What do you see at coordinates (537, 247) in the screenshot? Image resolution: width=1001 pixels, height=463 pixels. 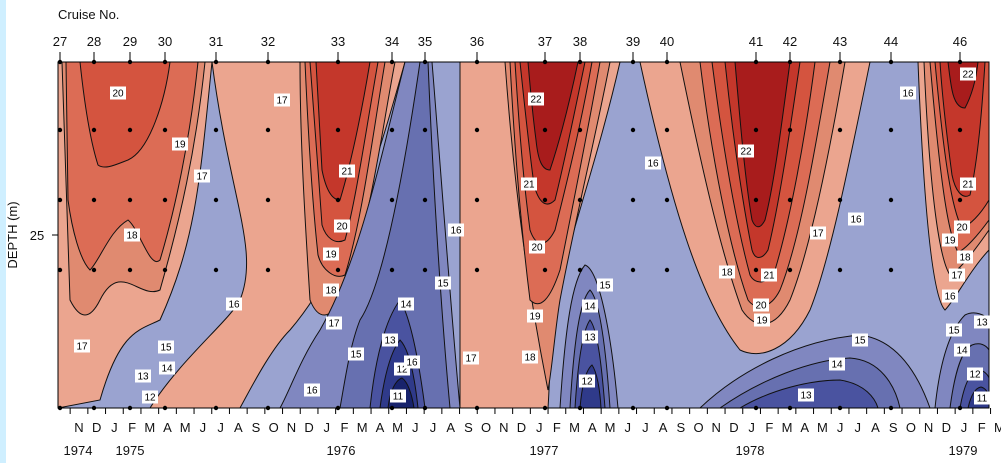 I see `contour-label: 20` at bounding box center [537, 247].